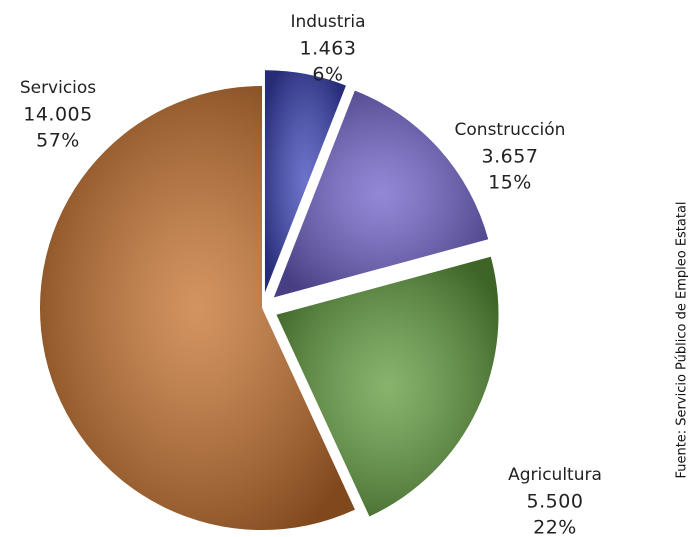 Image resolution: width=688 pixels, height=537 pixels. What do you see at coordinates (327, 75) in the screenshot?
I see `percent-label: 6%` at bounding box center [327, 75].